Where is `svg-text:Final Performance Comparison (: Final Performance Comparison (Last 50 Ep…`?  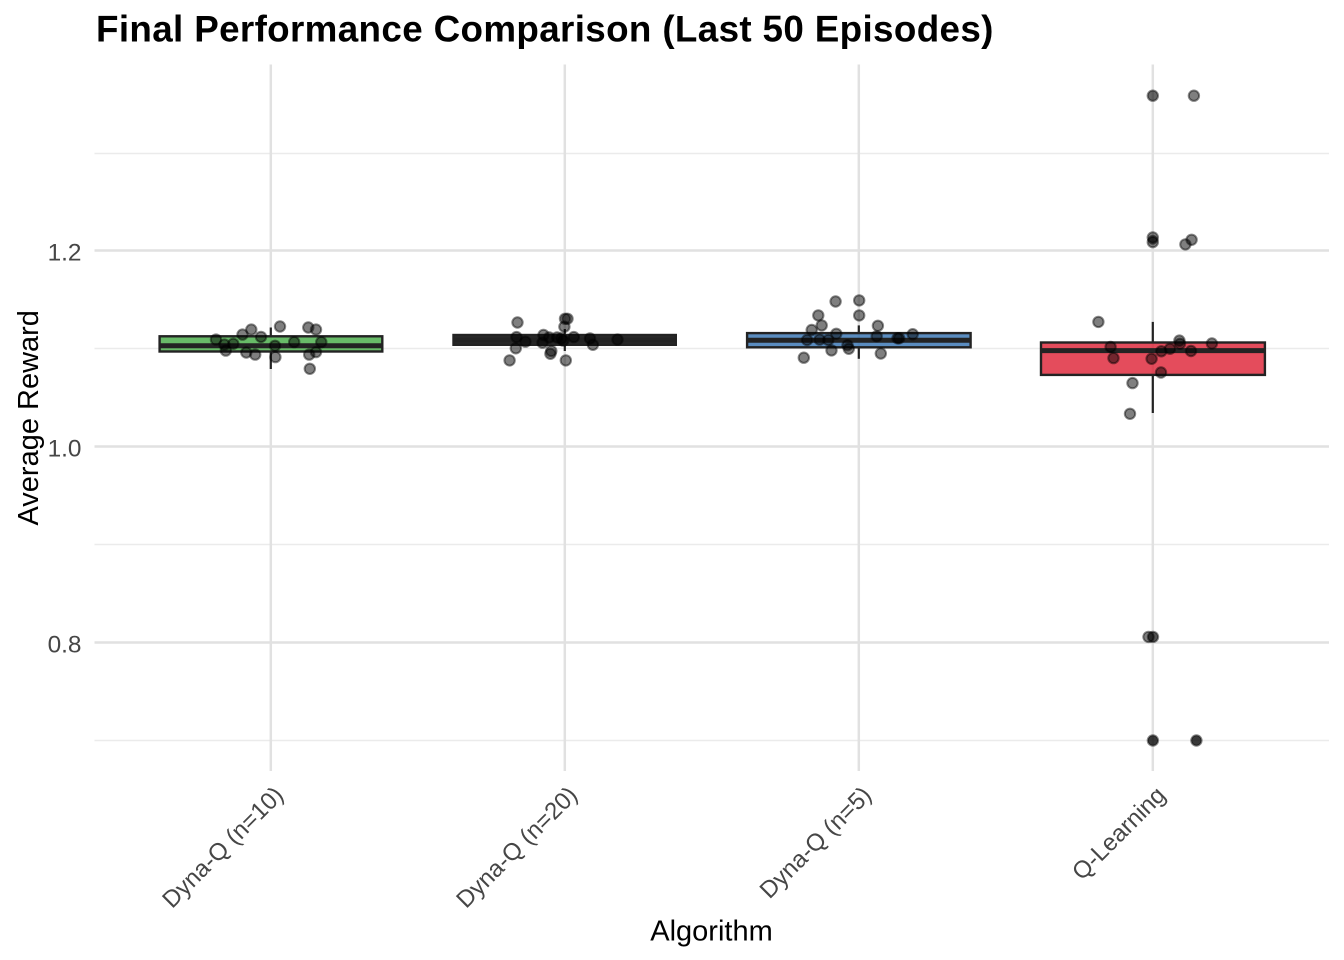
svg-text:Final Performance Comparison (: Final Performance Comparison (Last 50 Ep… is located at coordinates (545, 28).